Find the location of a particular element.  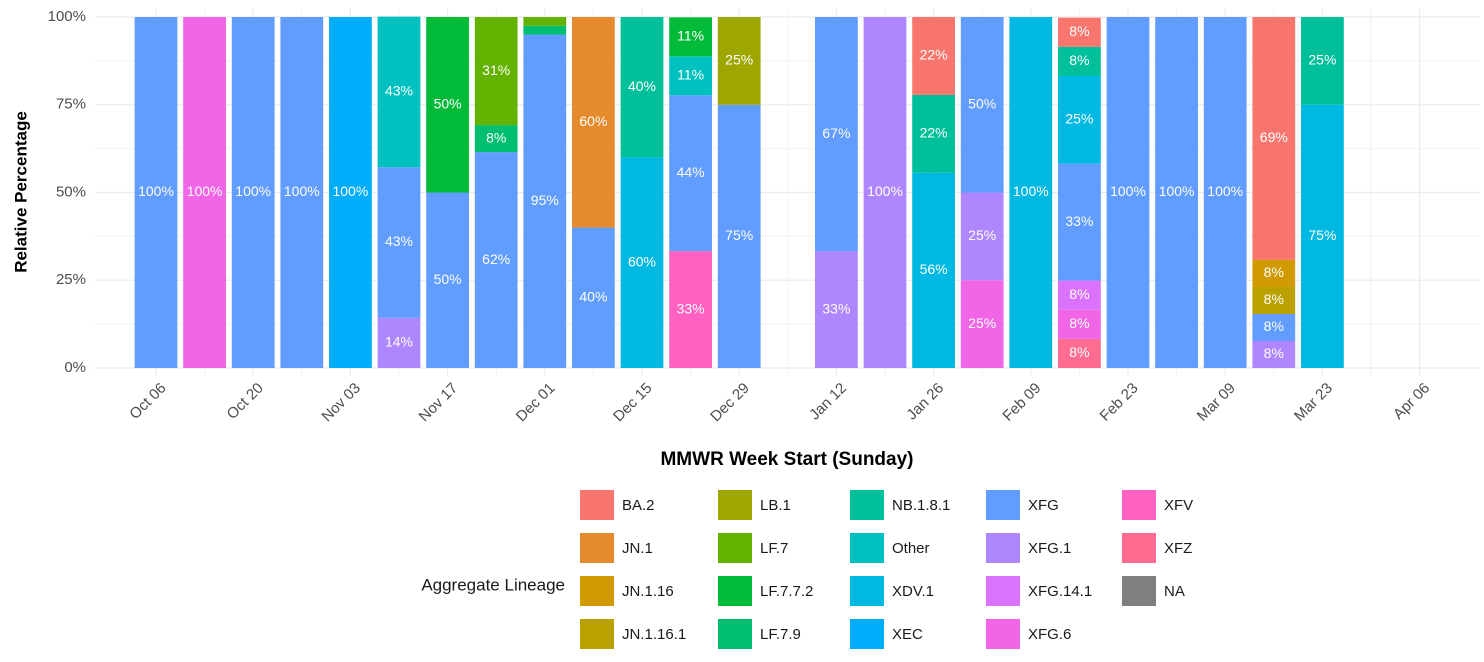

legend-label: XFG.1 is located at coordinates (1049, 548).